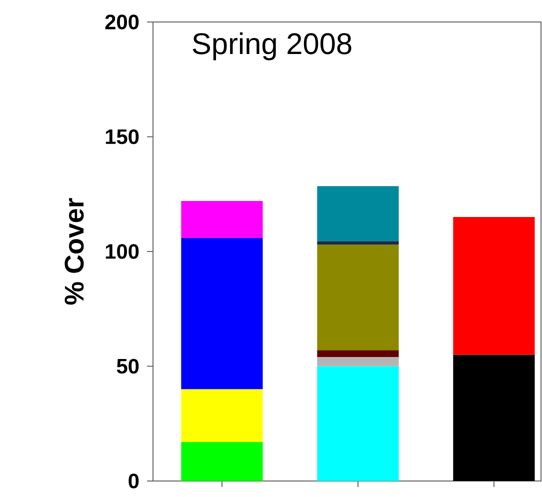 The width and height of the screenshot is (542, 497). What do you see at coordinates (127, 366) in the screenshot?
I see `y-tick-label: 50` at bounding box center [127, 366].